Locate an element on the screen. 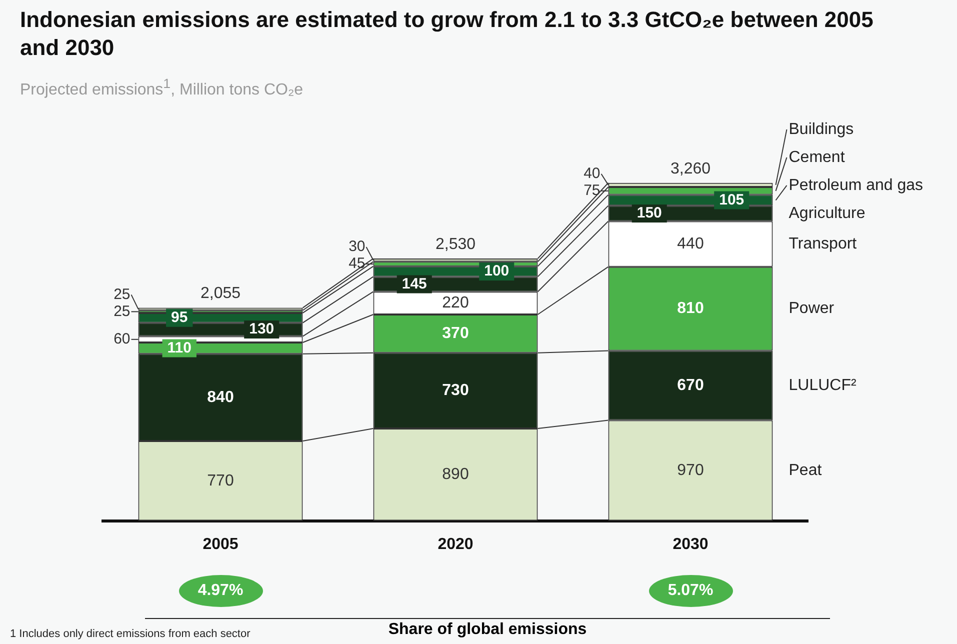 Image resolution: width=957 pixels, height=644 pixels. data-label: 370 is located at coordinates (455, 333).